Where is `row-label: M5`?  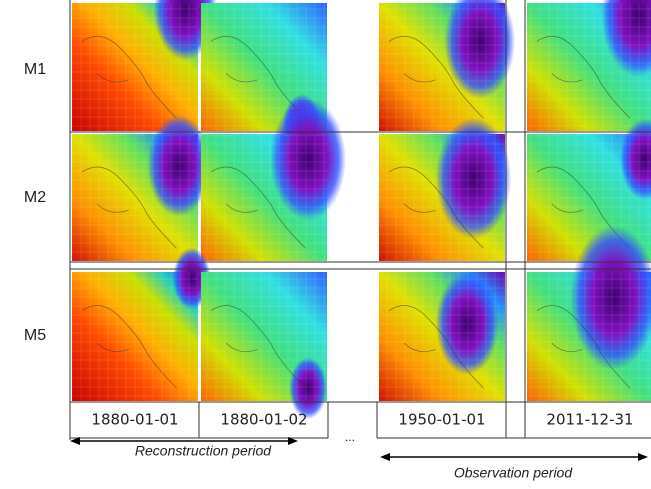
row-label: M5 is located at coordinates (35, 335).